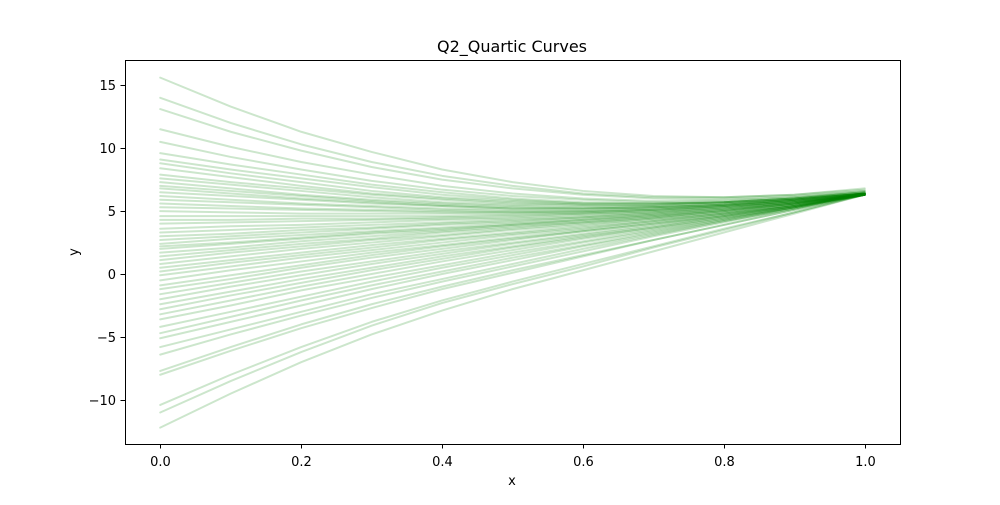 The image size is (1000, 505). Describe the element at coordinates (74, 252) in the screenshot. I see `y-axis-label: y` at that location.